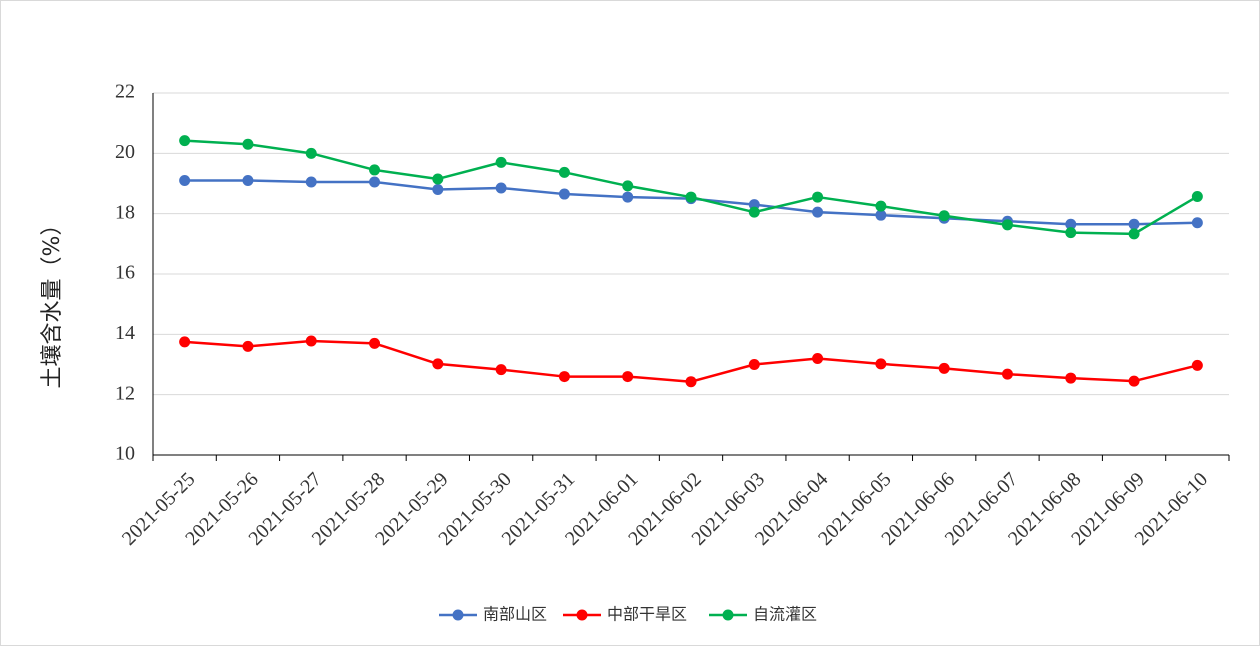 This screenshot has width=1260, height=646. What do you see at coordinates (125, 212) in the screenshot?
I see `y-tick-label: 18` at bounding box center [125, 212].